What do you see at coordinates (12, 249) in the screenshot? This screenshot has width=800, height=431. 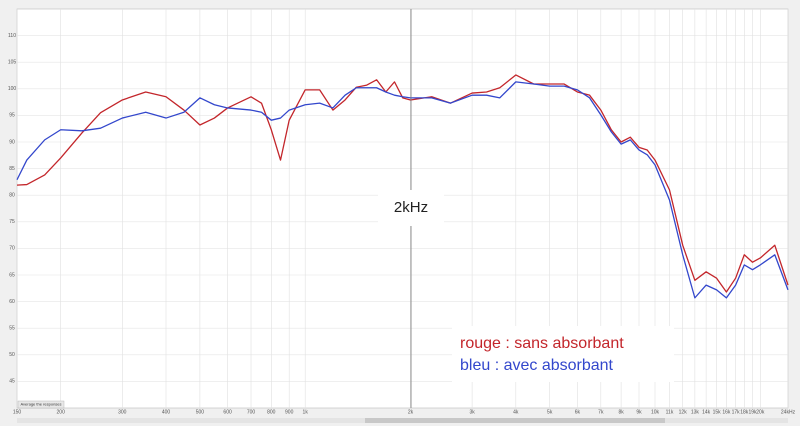 I see `y-tick-label: 70` at bounding box center [12, 249].